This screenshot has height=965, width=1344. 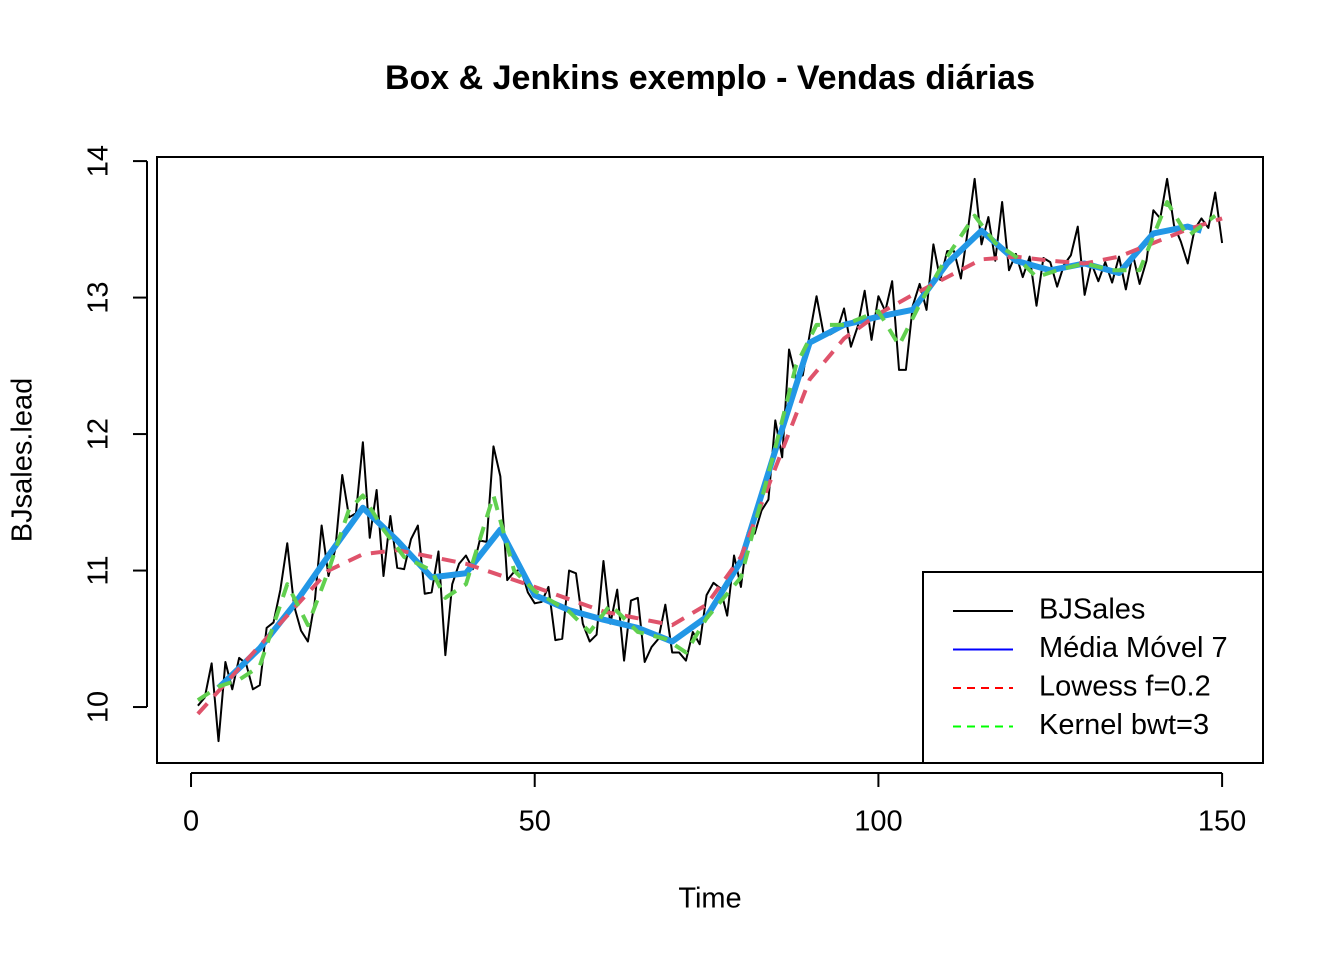 What do you see at coordinates (878, 822) in the screenshot?
I see `x-tick-label: 100` at bounding box center [878, 822].